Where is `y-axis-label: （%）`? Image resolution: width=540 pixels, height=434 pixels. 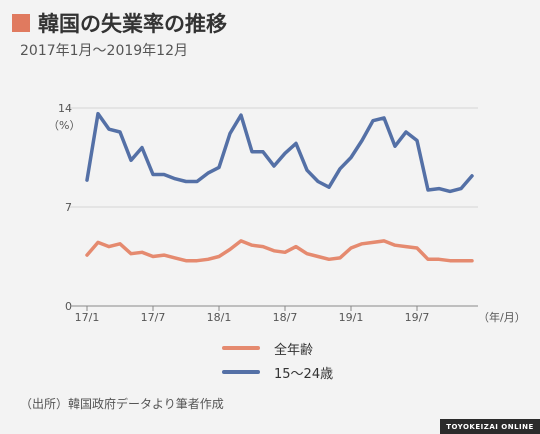
y-axis-label: （%） is located at coordinates (64, 125).